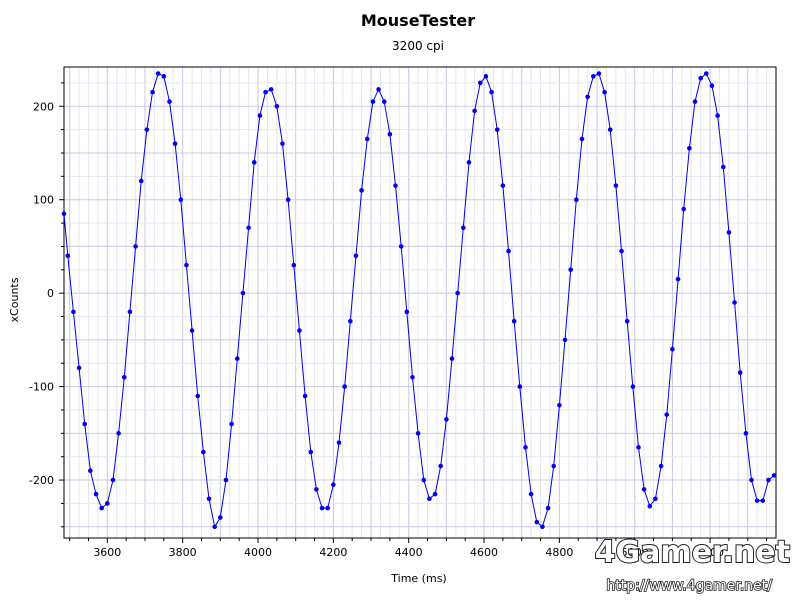 The width and height of the screenshot is (800, 600). I want to click on y-tick-label: 100, so click(43, 200).